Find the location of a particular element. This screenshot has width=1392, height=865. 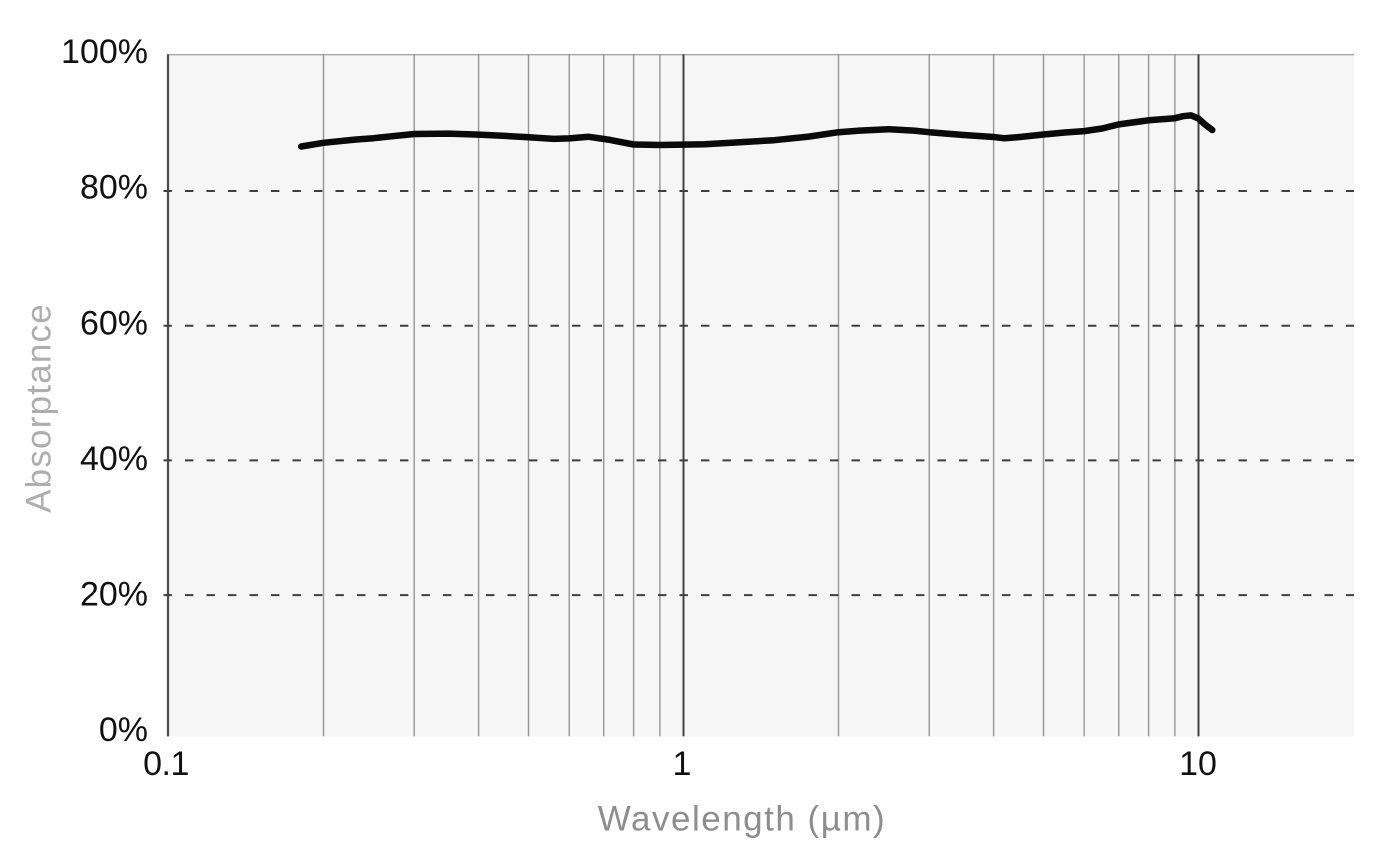

svg-text: 1 is located at coordinates (682, 764).